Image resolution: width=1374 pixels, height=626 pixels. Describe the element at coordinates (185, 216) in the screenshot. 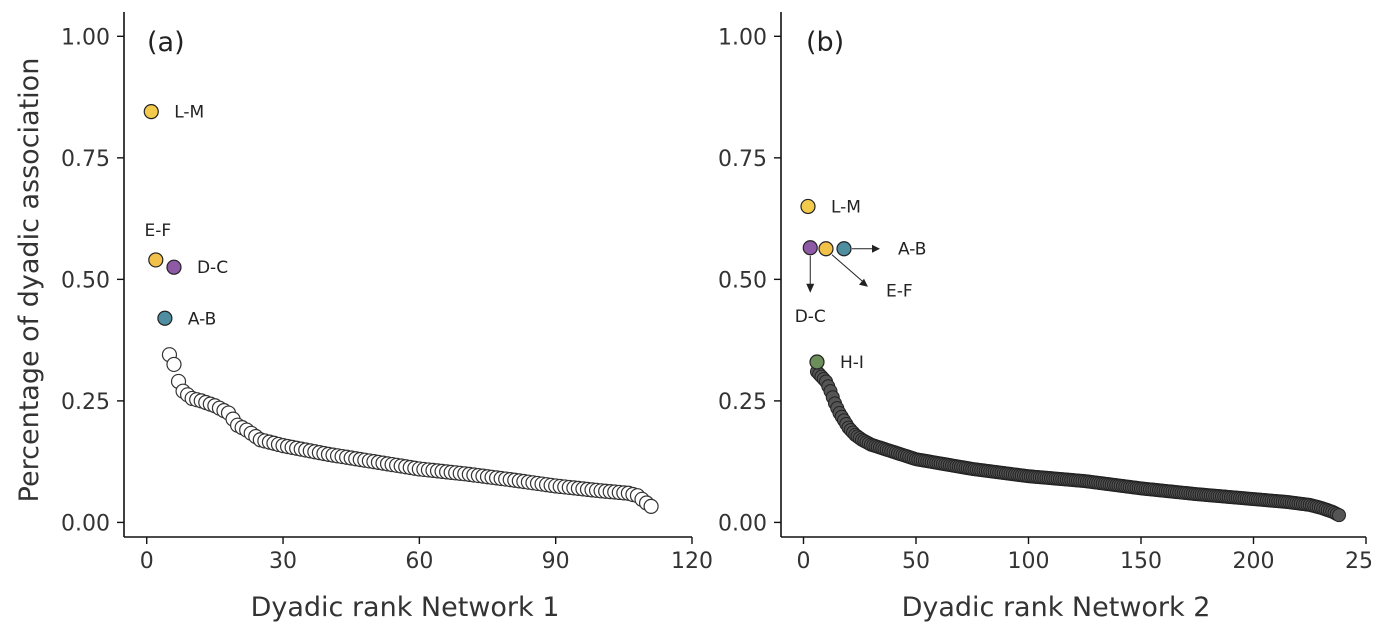

I see `panel-a-highlighted-dyads: L-M E-F D-C A-B` at that location.